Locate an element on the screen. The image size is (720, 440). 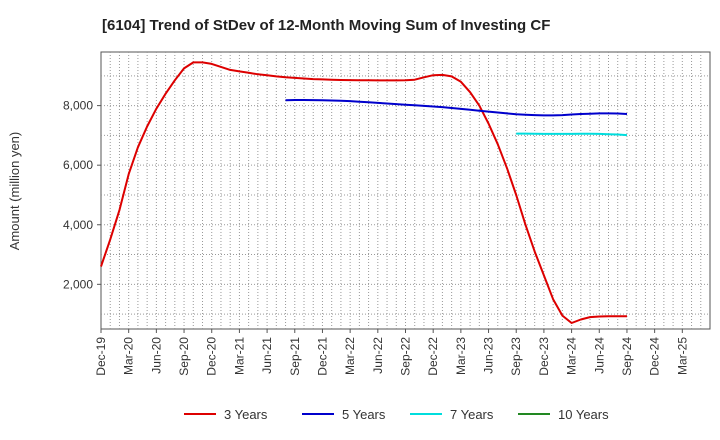
x-tick-label: Mar-22 is located at coordinates (350, 356).